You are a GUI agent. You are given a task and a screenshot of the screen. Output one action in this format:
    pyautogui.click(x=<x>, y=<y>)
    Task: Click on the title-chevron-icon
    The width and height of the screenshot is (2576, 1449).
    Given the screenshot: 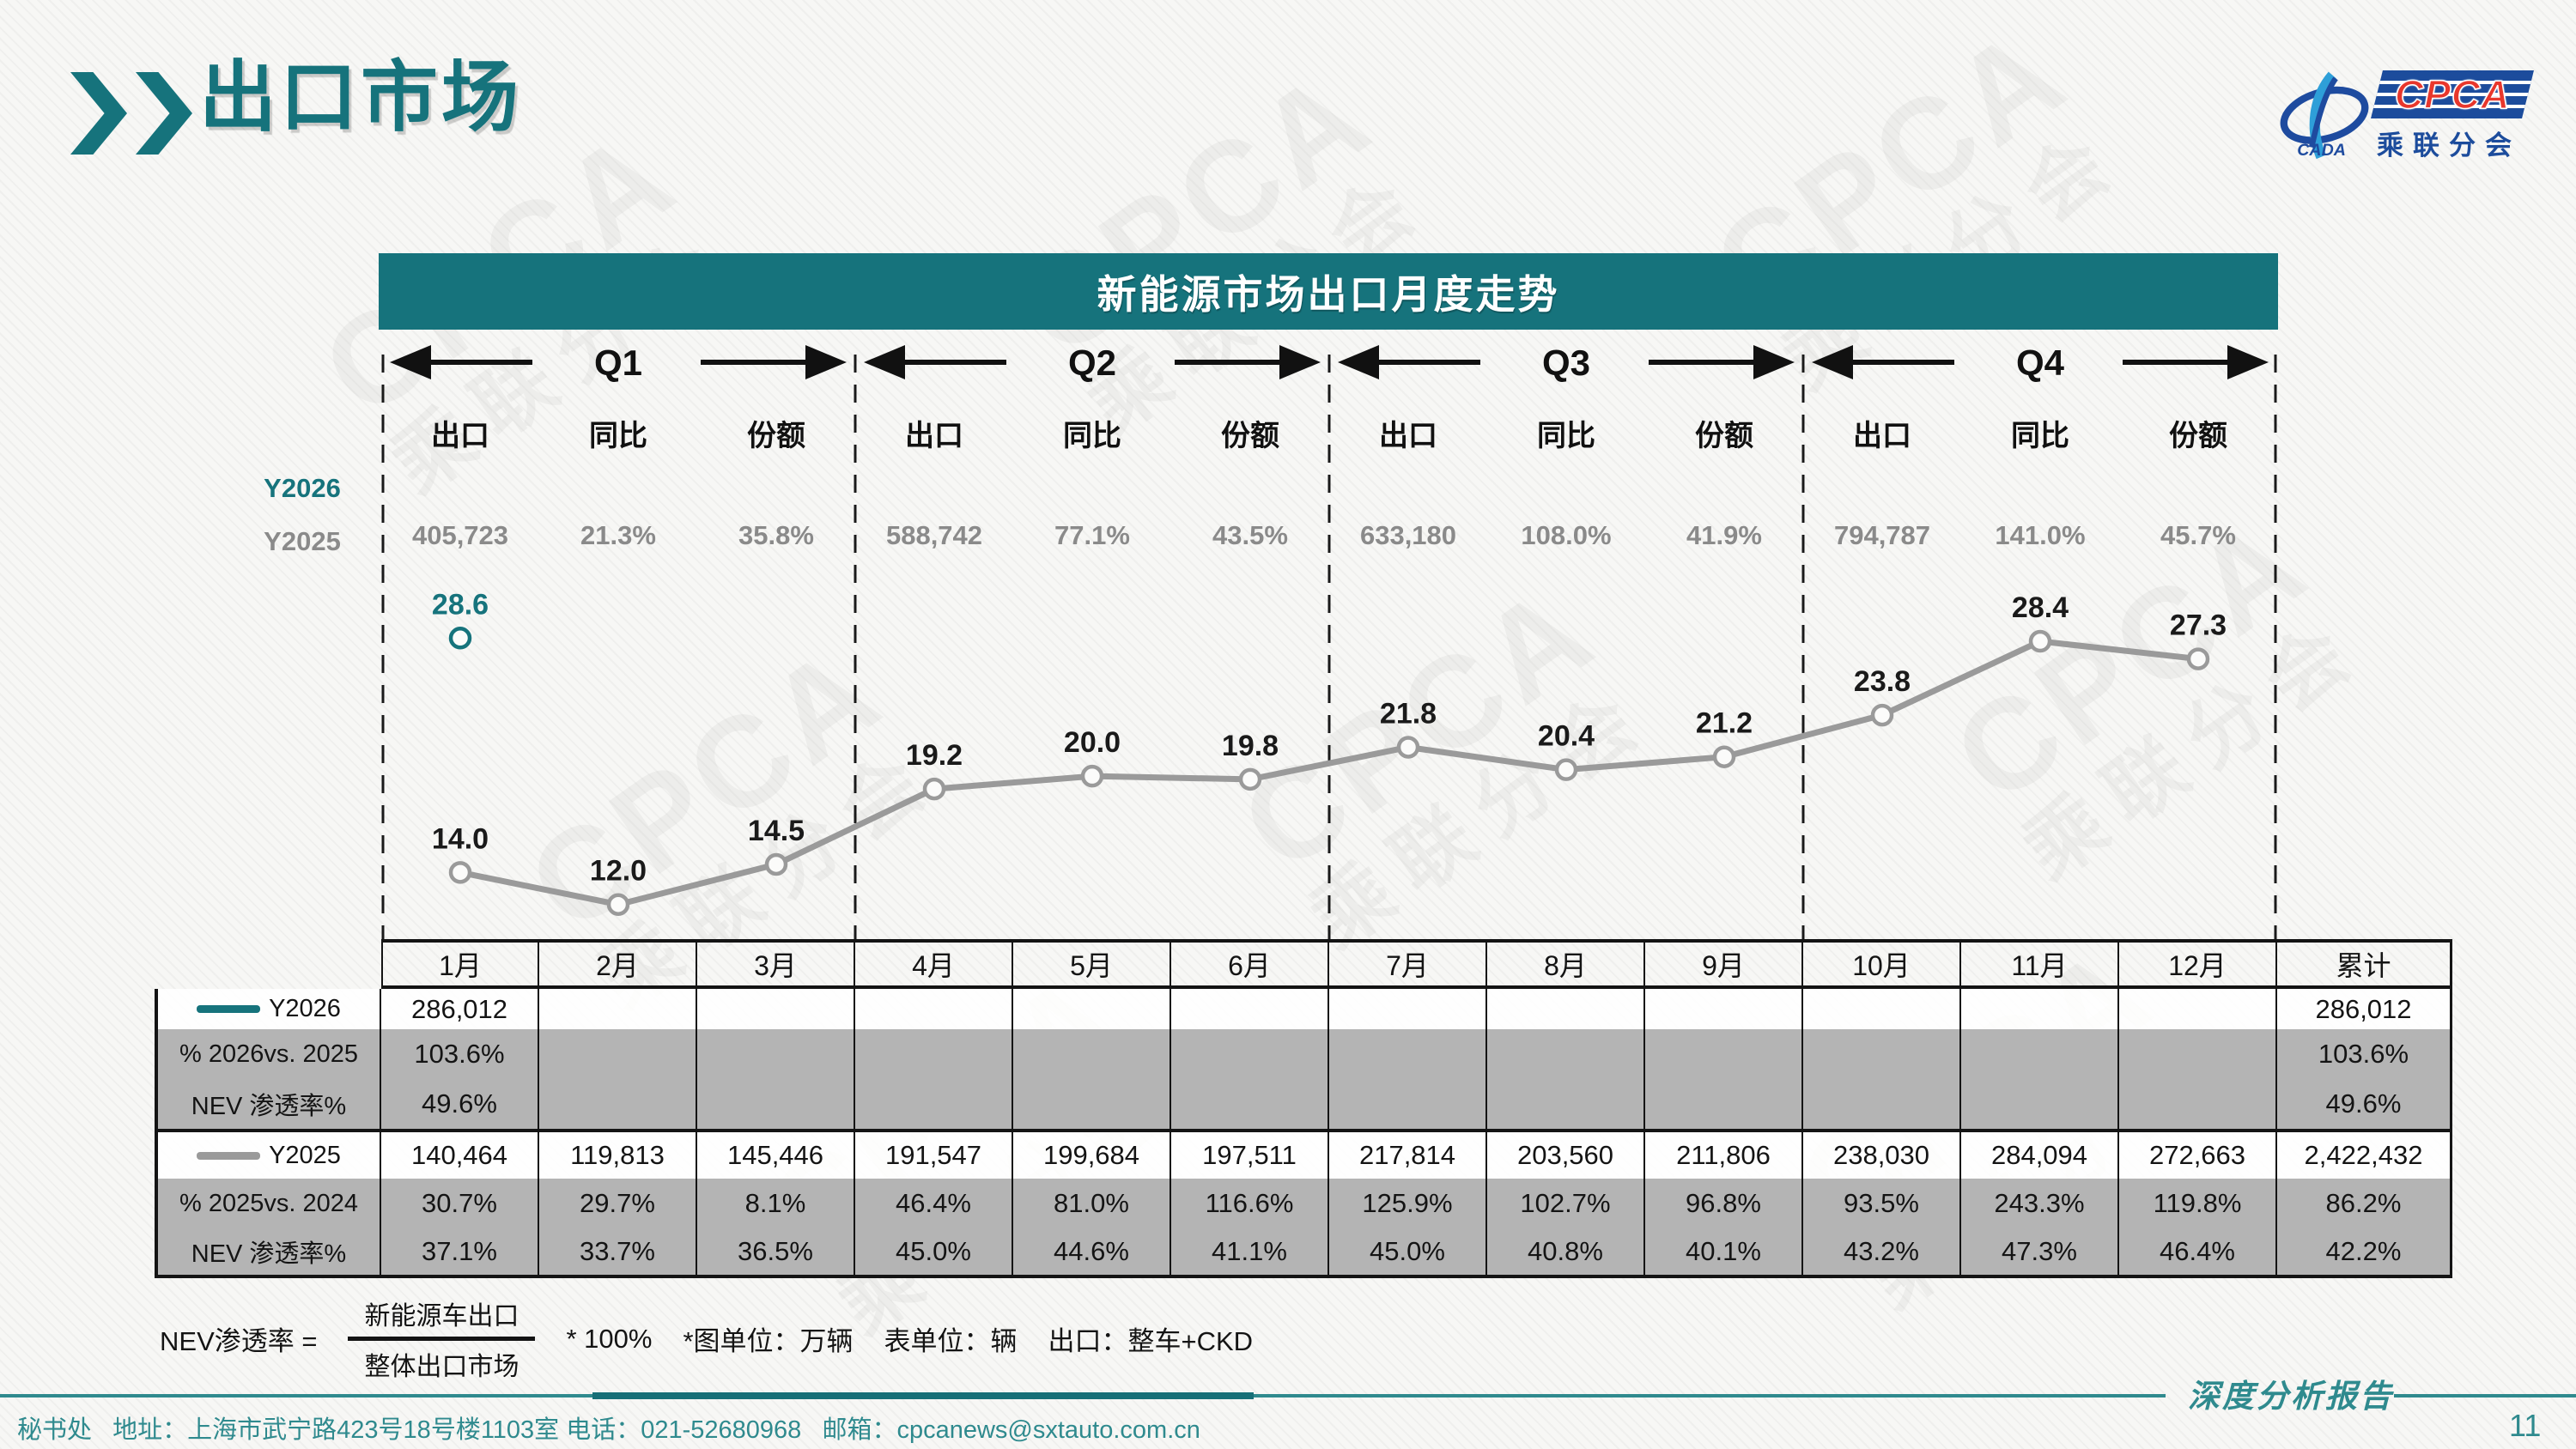 What is the action you would take?
    pyautogui.click(x=131, y=114)
    